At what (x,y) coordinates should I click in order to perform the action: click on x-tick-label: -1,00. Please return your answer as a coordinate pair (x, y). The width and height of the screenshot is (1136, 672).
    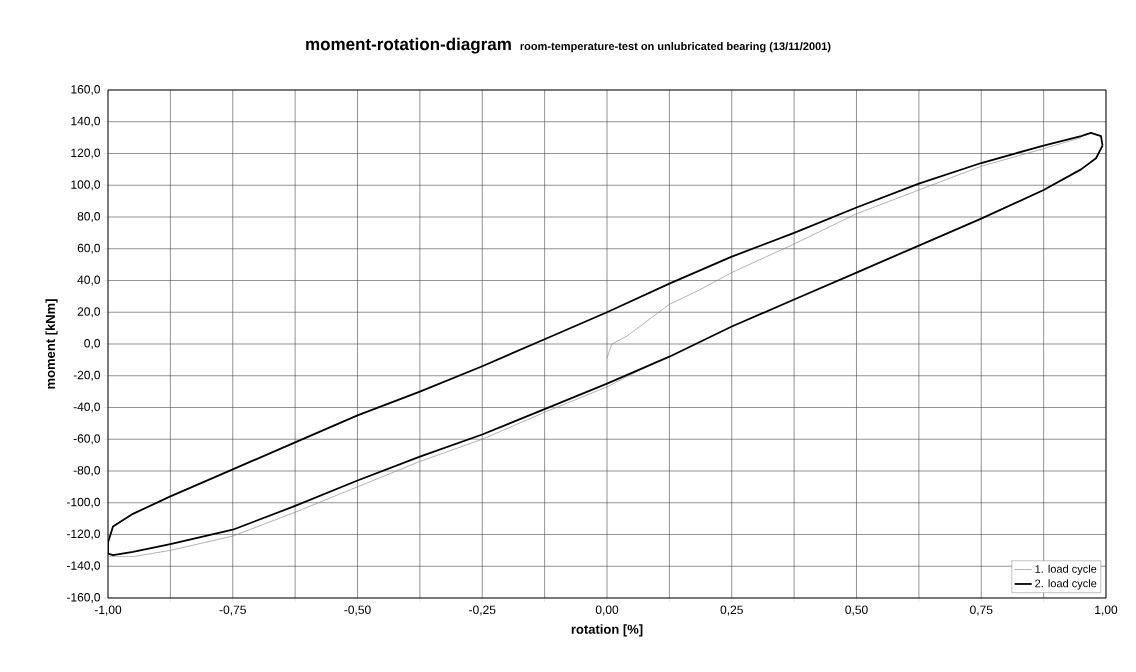
    Looking at the image, I should click on (108, 610).